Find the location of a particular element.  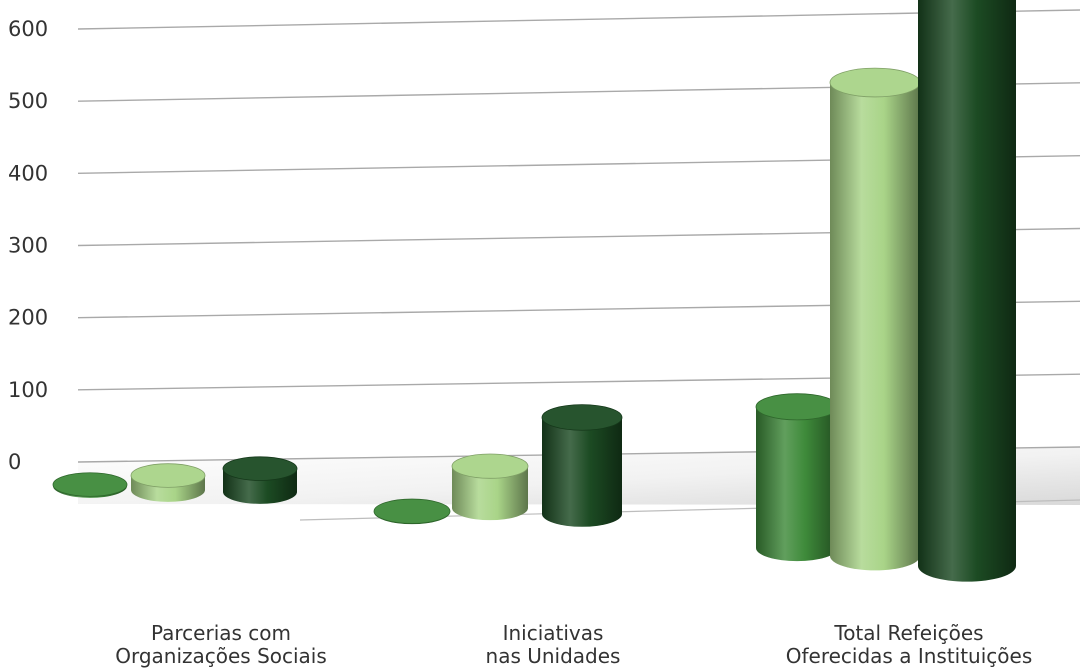

y-tick-label: 0 is located at coordinates (14, 462).